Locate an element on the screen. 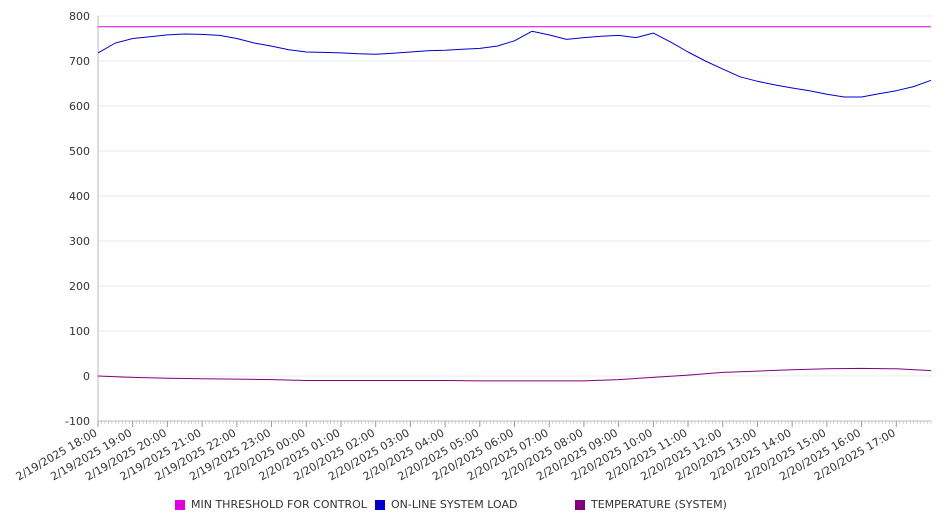 The height and width of the screenshot is (526, 946). y-axis-ticks: 800 700 600 500 400 300 200 100 0 -100 is located at coordinates (77, 219).